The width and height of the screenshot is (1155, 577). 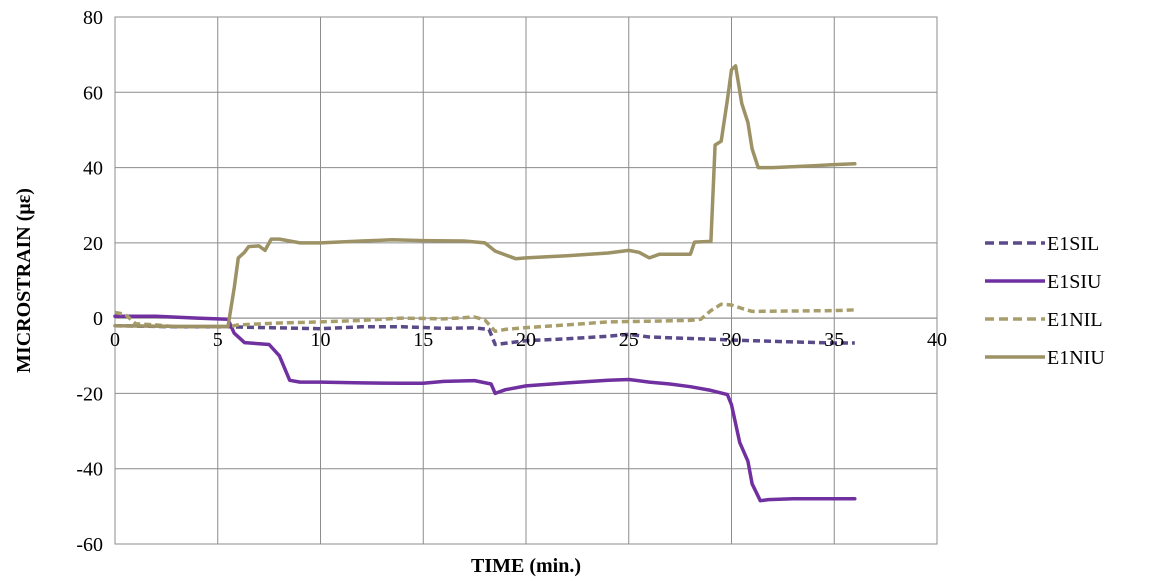 What do you see at coordinates (423, 340) in the screenshot?
I see `x-tick-label: 15` at bounding box center [423, 340].